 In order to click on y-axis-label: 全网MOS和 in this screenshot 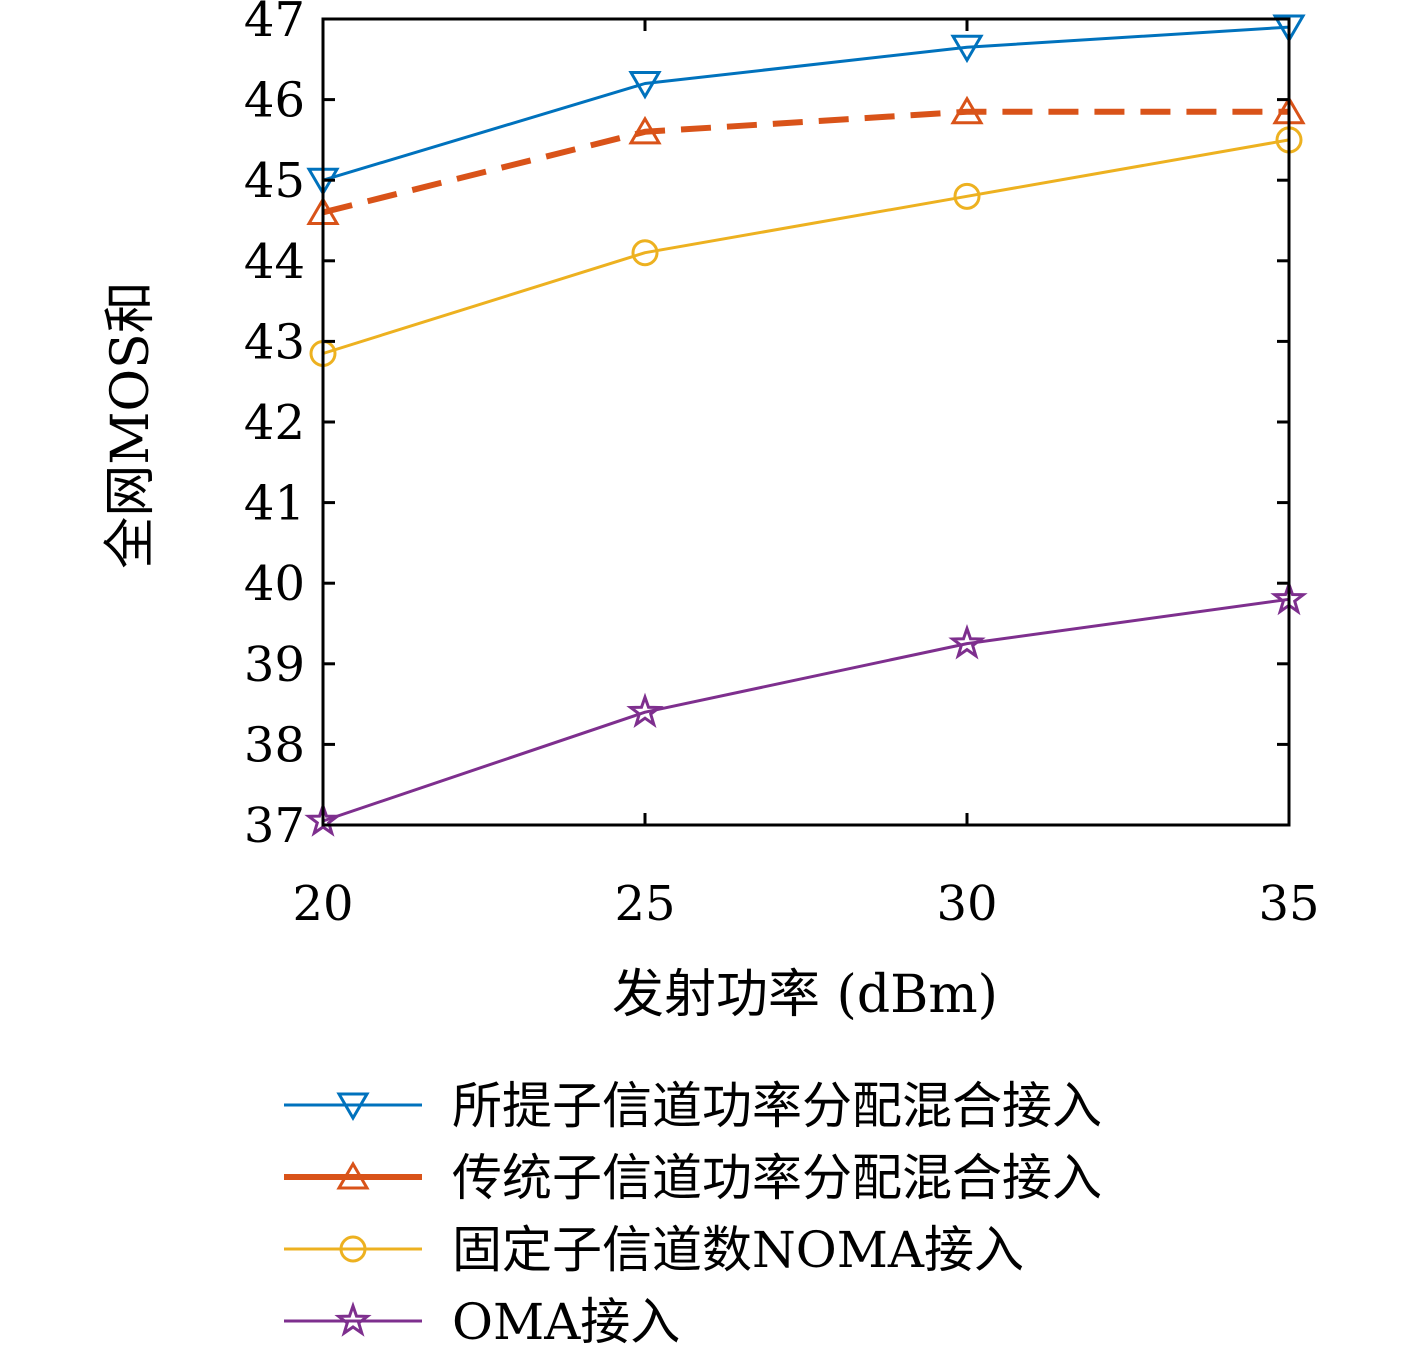, I will do `click(131, 425)`.